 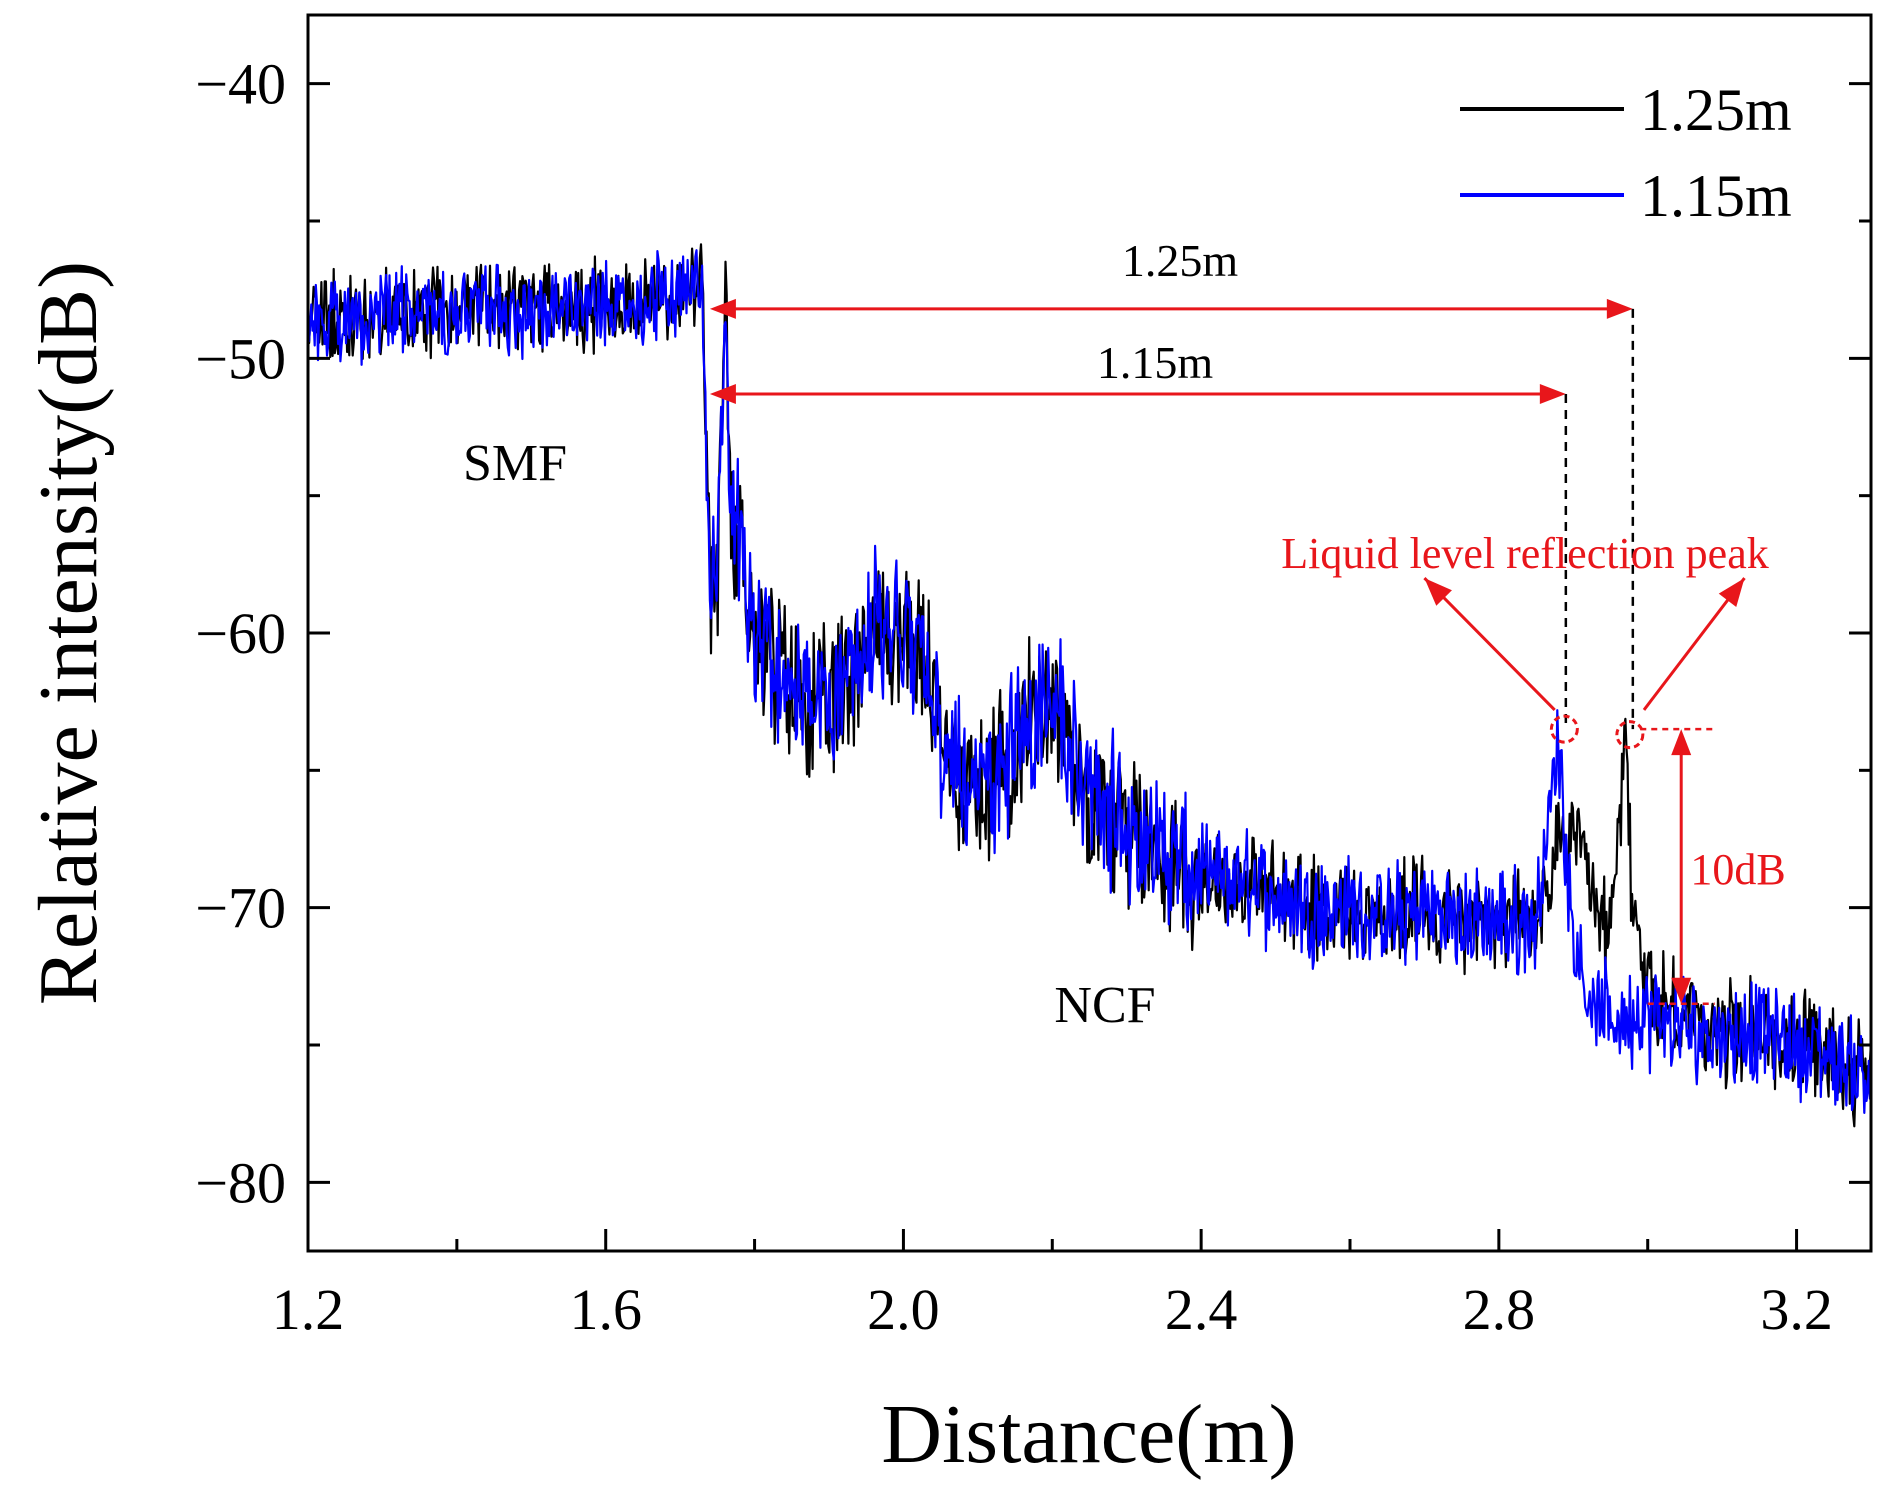 What do you see at coordinates (1564, 729) in the screenshot?
I see `peak-circle-1.15m` at bounding box center [1564, 729].